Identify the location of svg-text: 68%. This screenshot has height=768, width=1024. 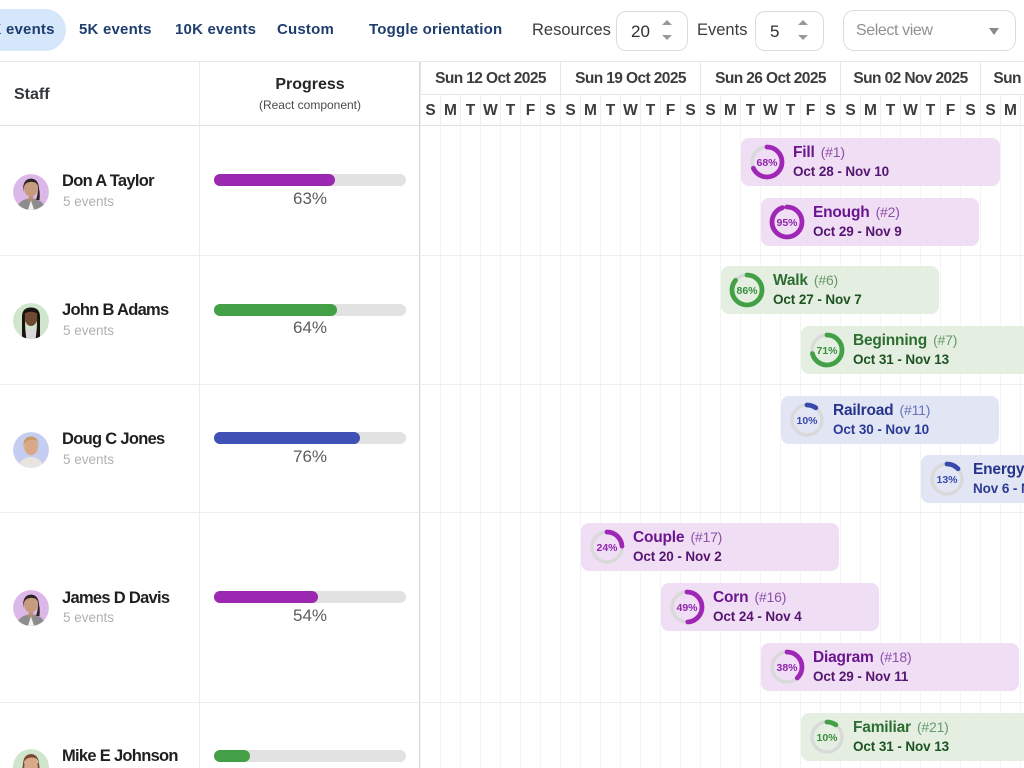
(767, 163).